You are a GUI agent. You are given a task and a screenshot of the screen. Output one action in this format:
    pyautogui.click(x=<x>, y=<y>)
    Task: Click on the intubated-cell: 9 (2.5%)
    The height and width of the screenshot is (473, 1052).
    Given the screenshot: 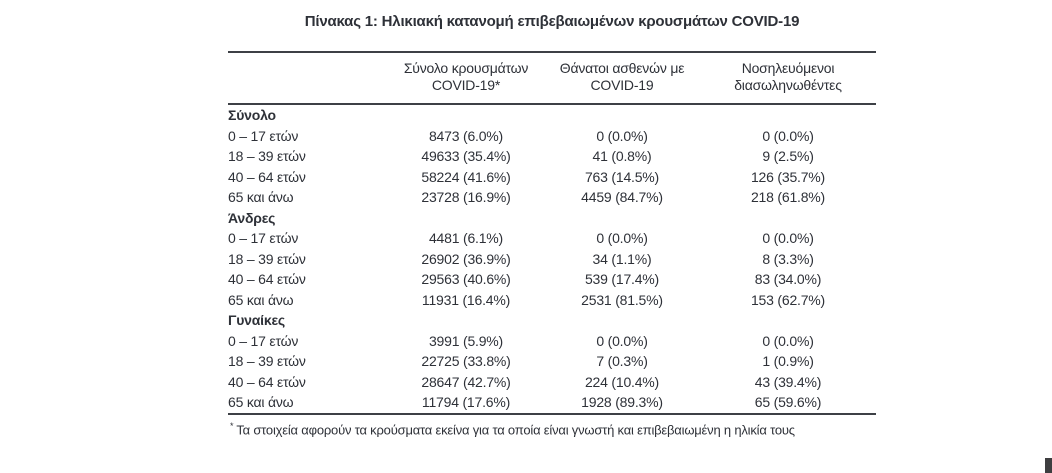 What is the action you would take?
    pyautogui.click(x=788, y=156)
    